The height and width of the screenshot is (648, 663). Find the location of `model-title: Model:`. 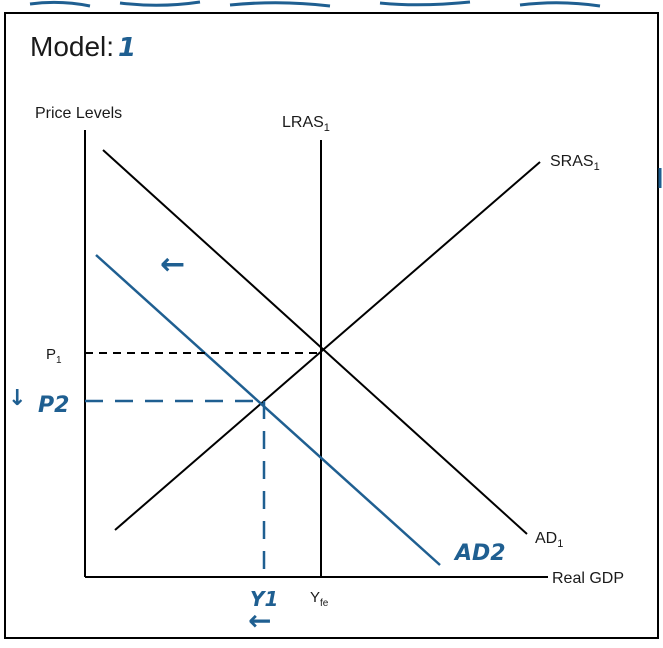

model-title: Model: is located at coordinates (72, 46).